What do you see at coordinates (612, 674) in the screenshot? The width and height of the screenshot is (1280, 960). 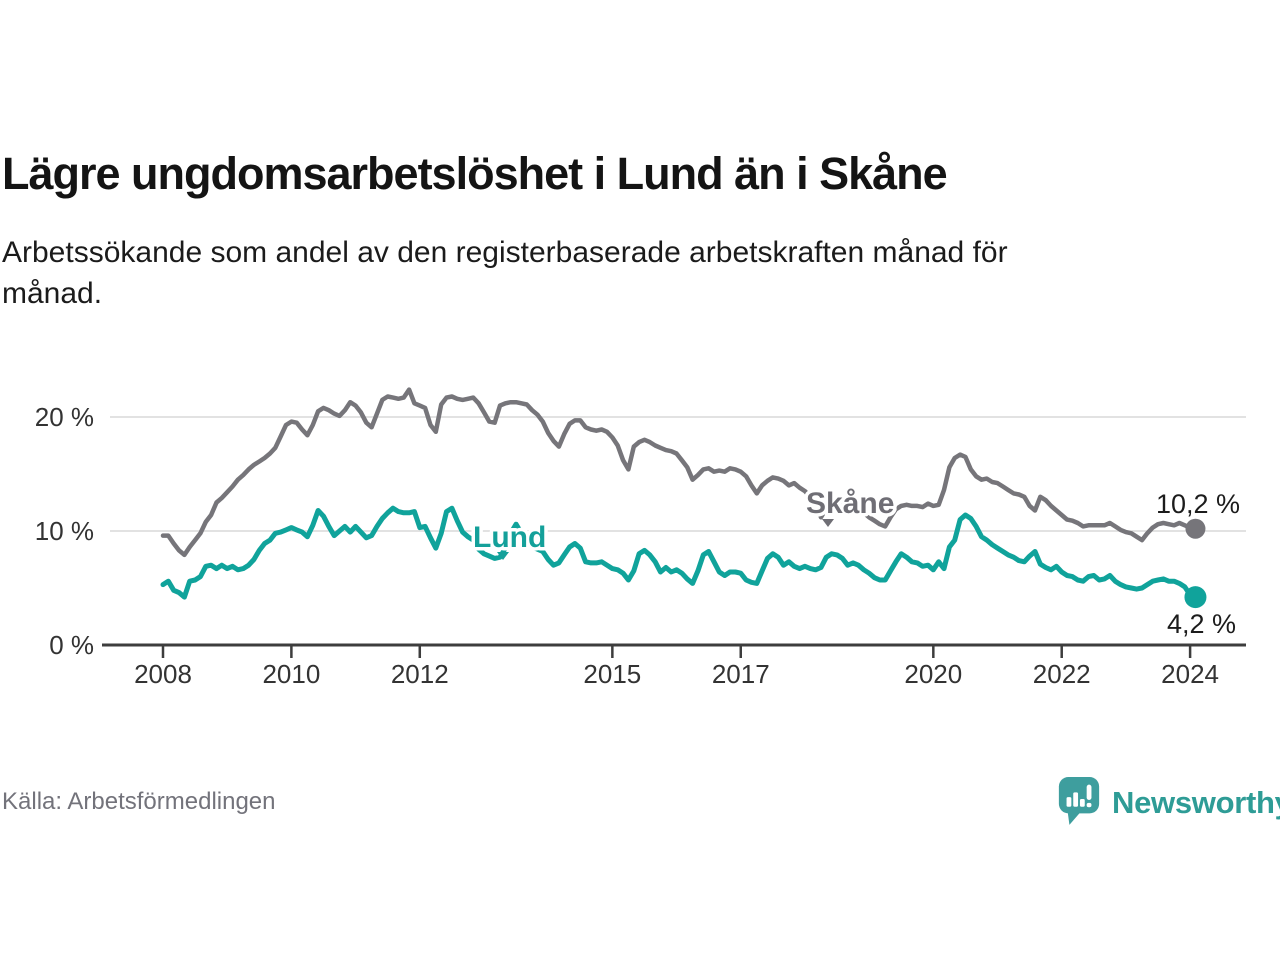 I see `x-tick-label: 2015` at bounding box center [612, 674].